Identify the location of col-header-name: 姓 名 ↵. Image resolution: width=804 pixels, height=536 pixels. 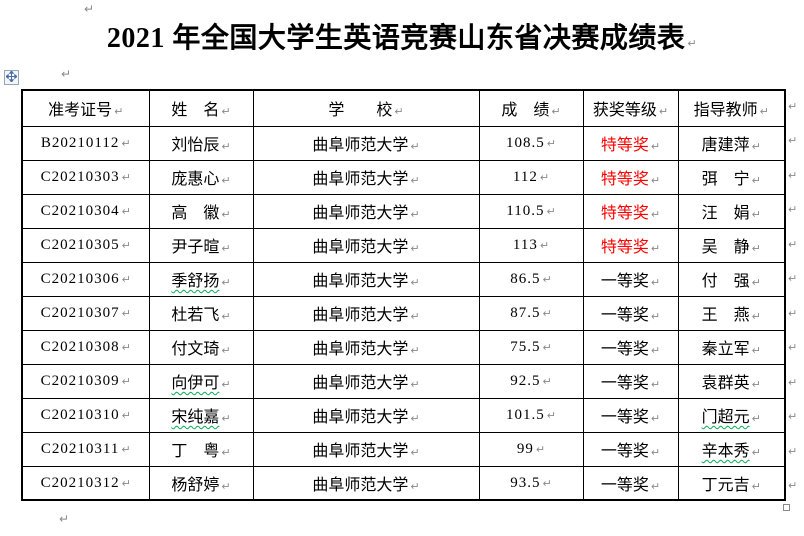
(201, 108).